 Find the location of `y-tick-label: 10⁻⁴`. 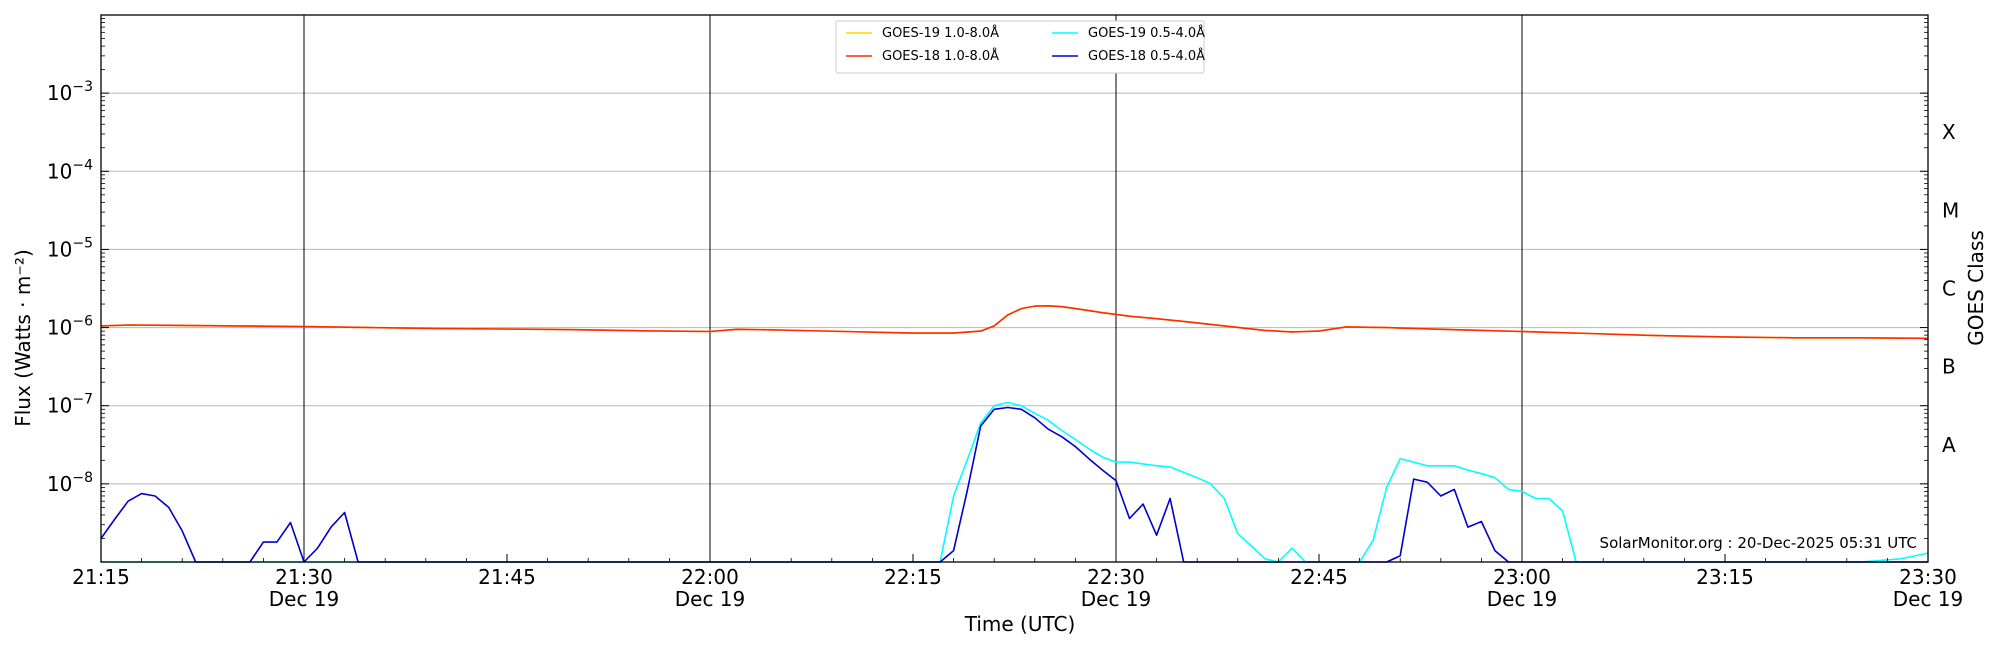

y-tick-label: 10⁻⁴ is located at coordinates (70, 170).